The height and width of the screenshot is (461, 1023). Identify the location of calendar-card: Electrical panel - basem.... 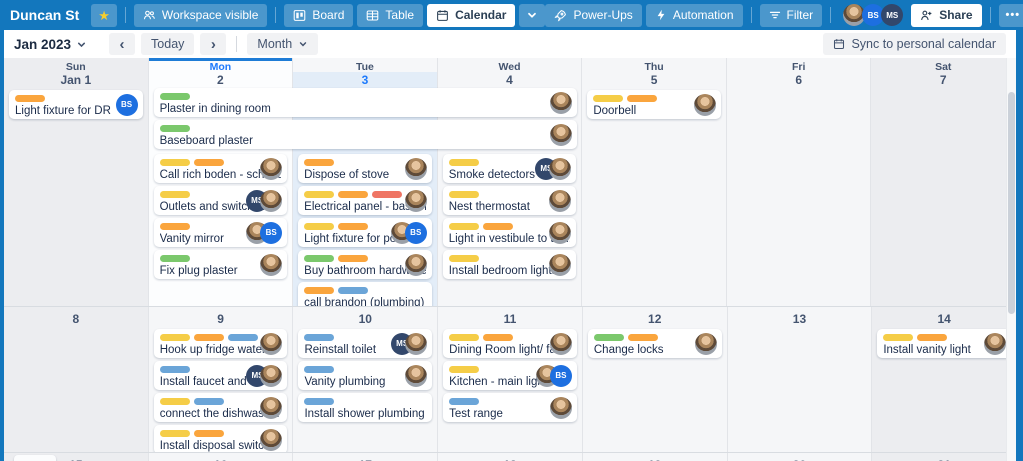
(365, 200).